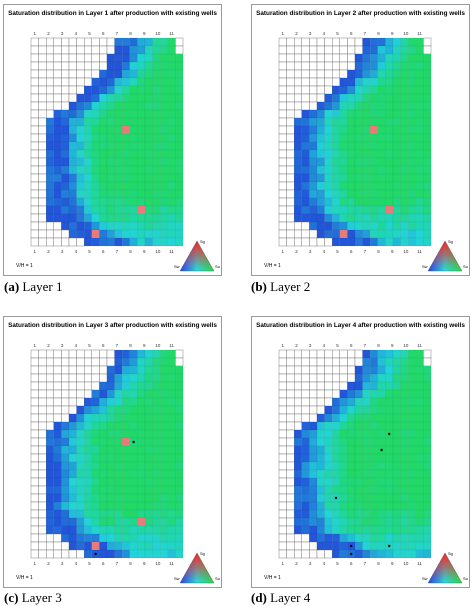  Describe the element at coordinates (381, 450) in the screenshot. I see `well-marker` at that location.